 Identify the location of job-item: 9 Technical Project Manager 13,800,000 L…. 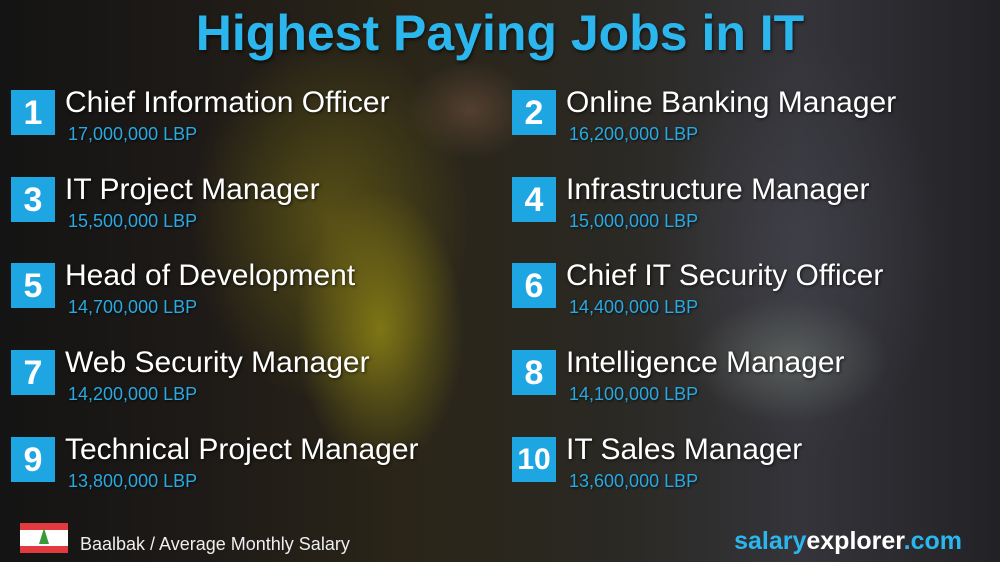
(251, 470).